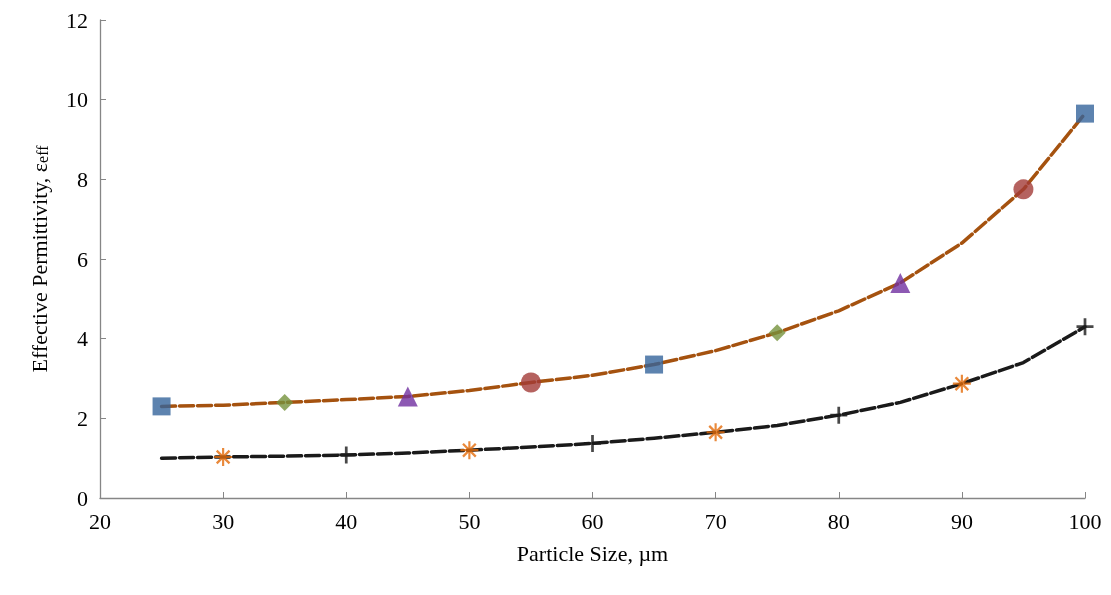 Image resolution: width=1111 pixels, height=595 pixels. What do you see at coordinates (39, 258) in the screenshot?
I see `y-axis-title: Effective Permittivity, εeff` at bounding box center [39, 258].